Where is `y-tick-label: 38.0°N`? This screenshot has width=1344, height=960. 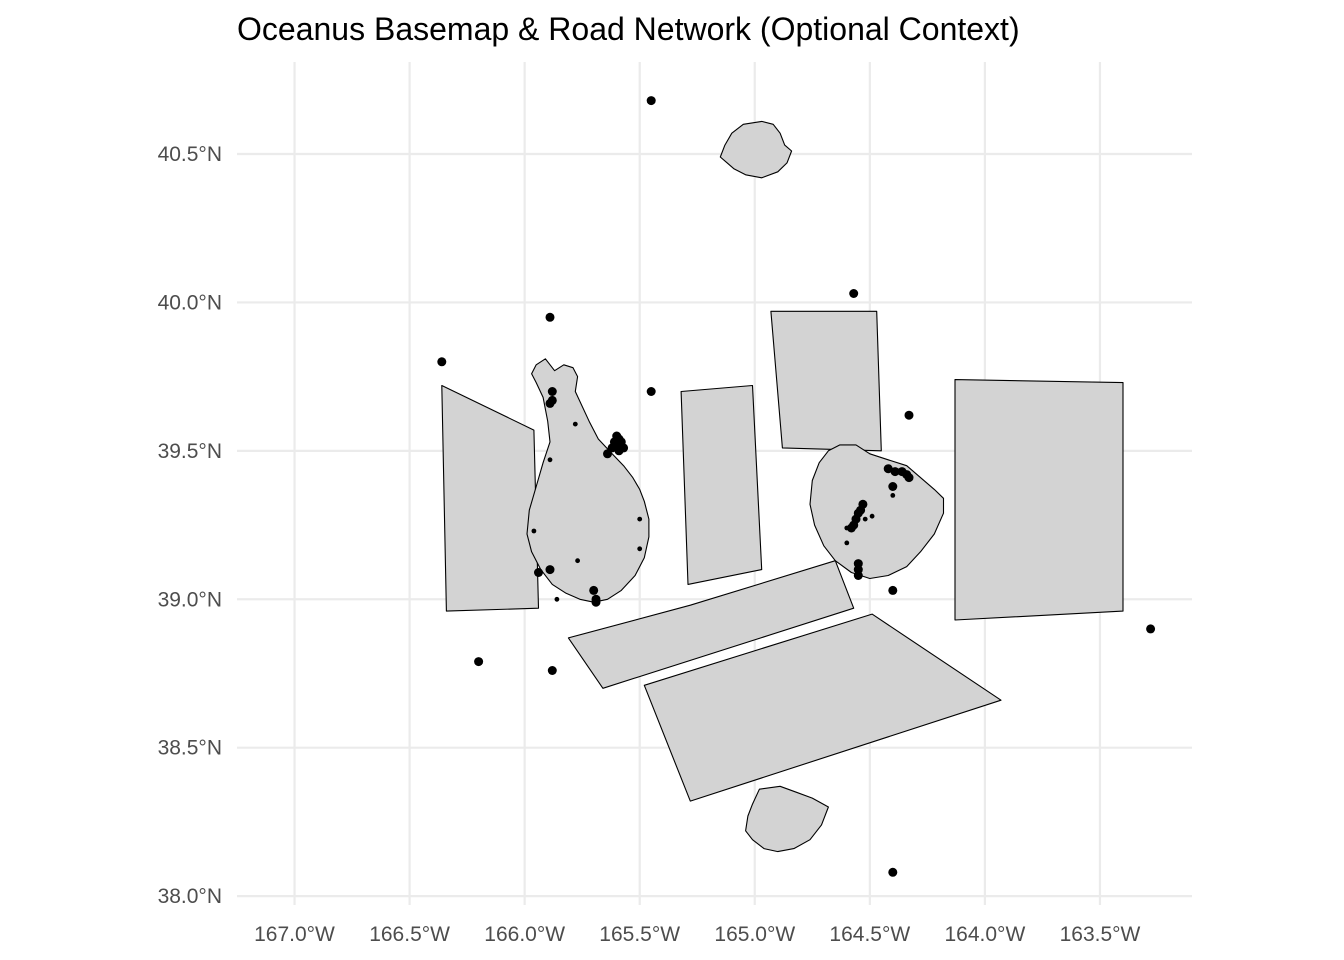
y-tick-label: 38.0°N is located at coordinates (190, 896).